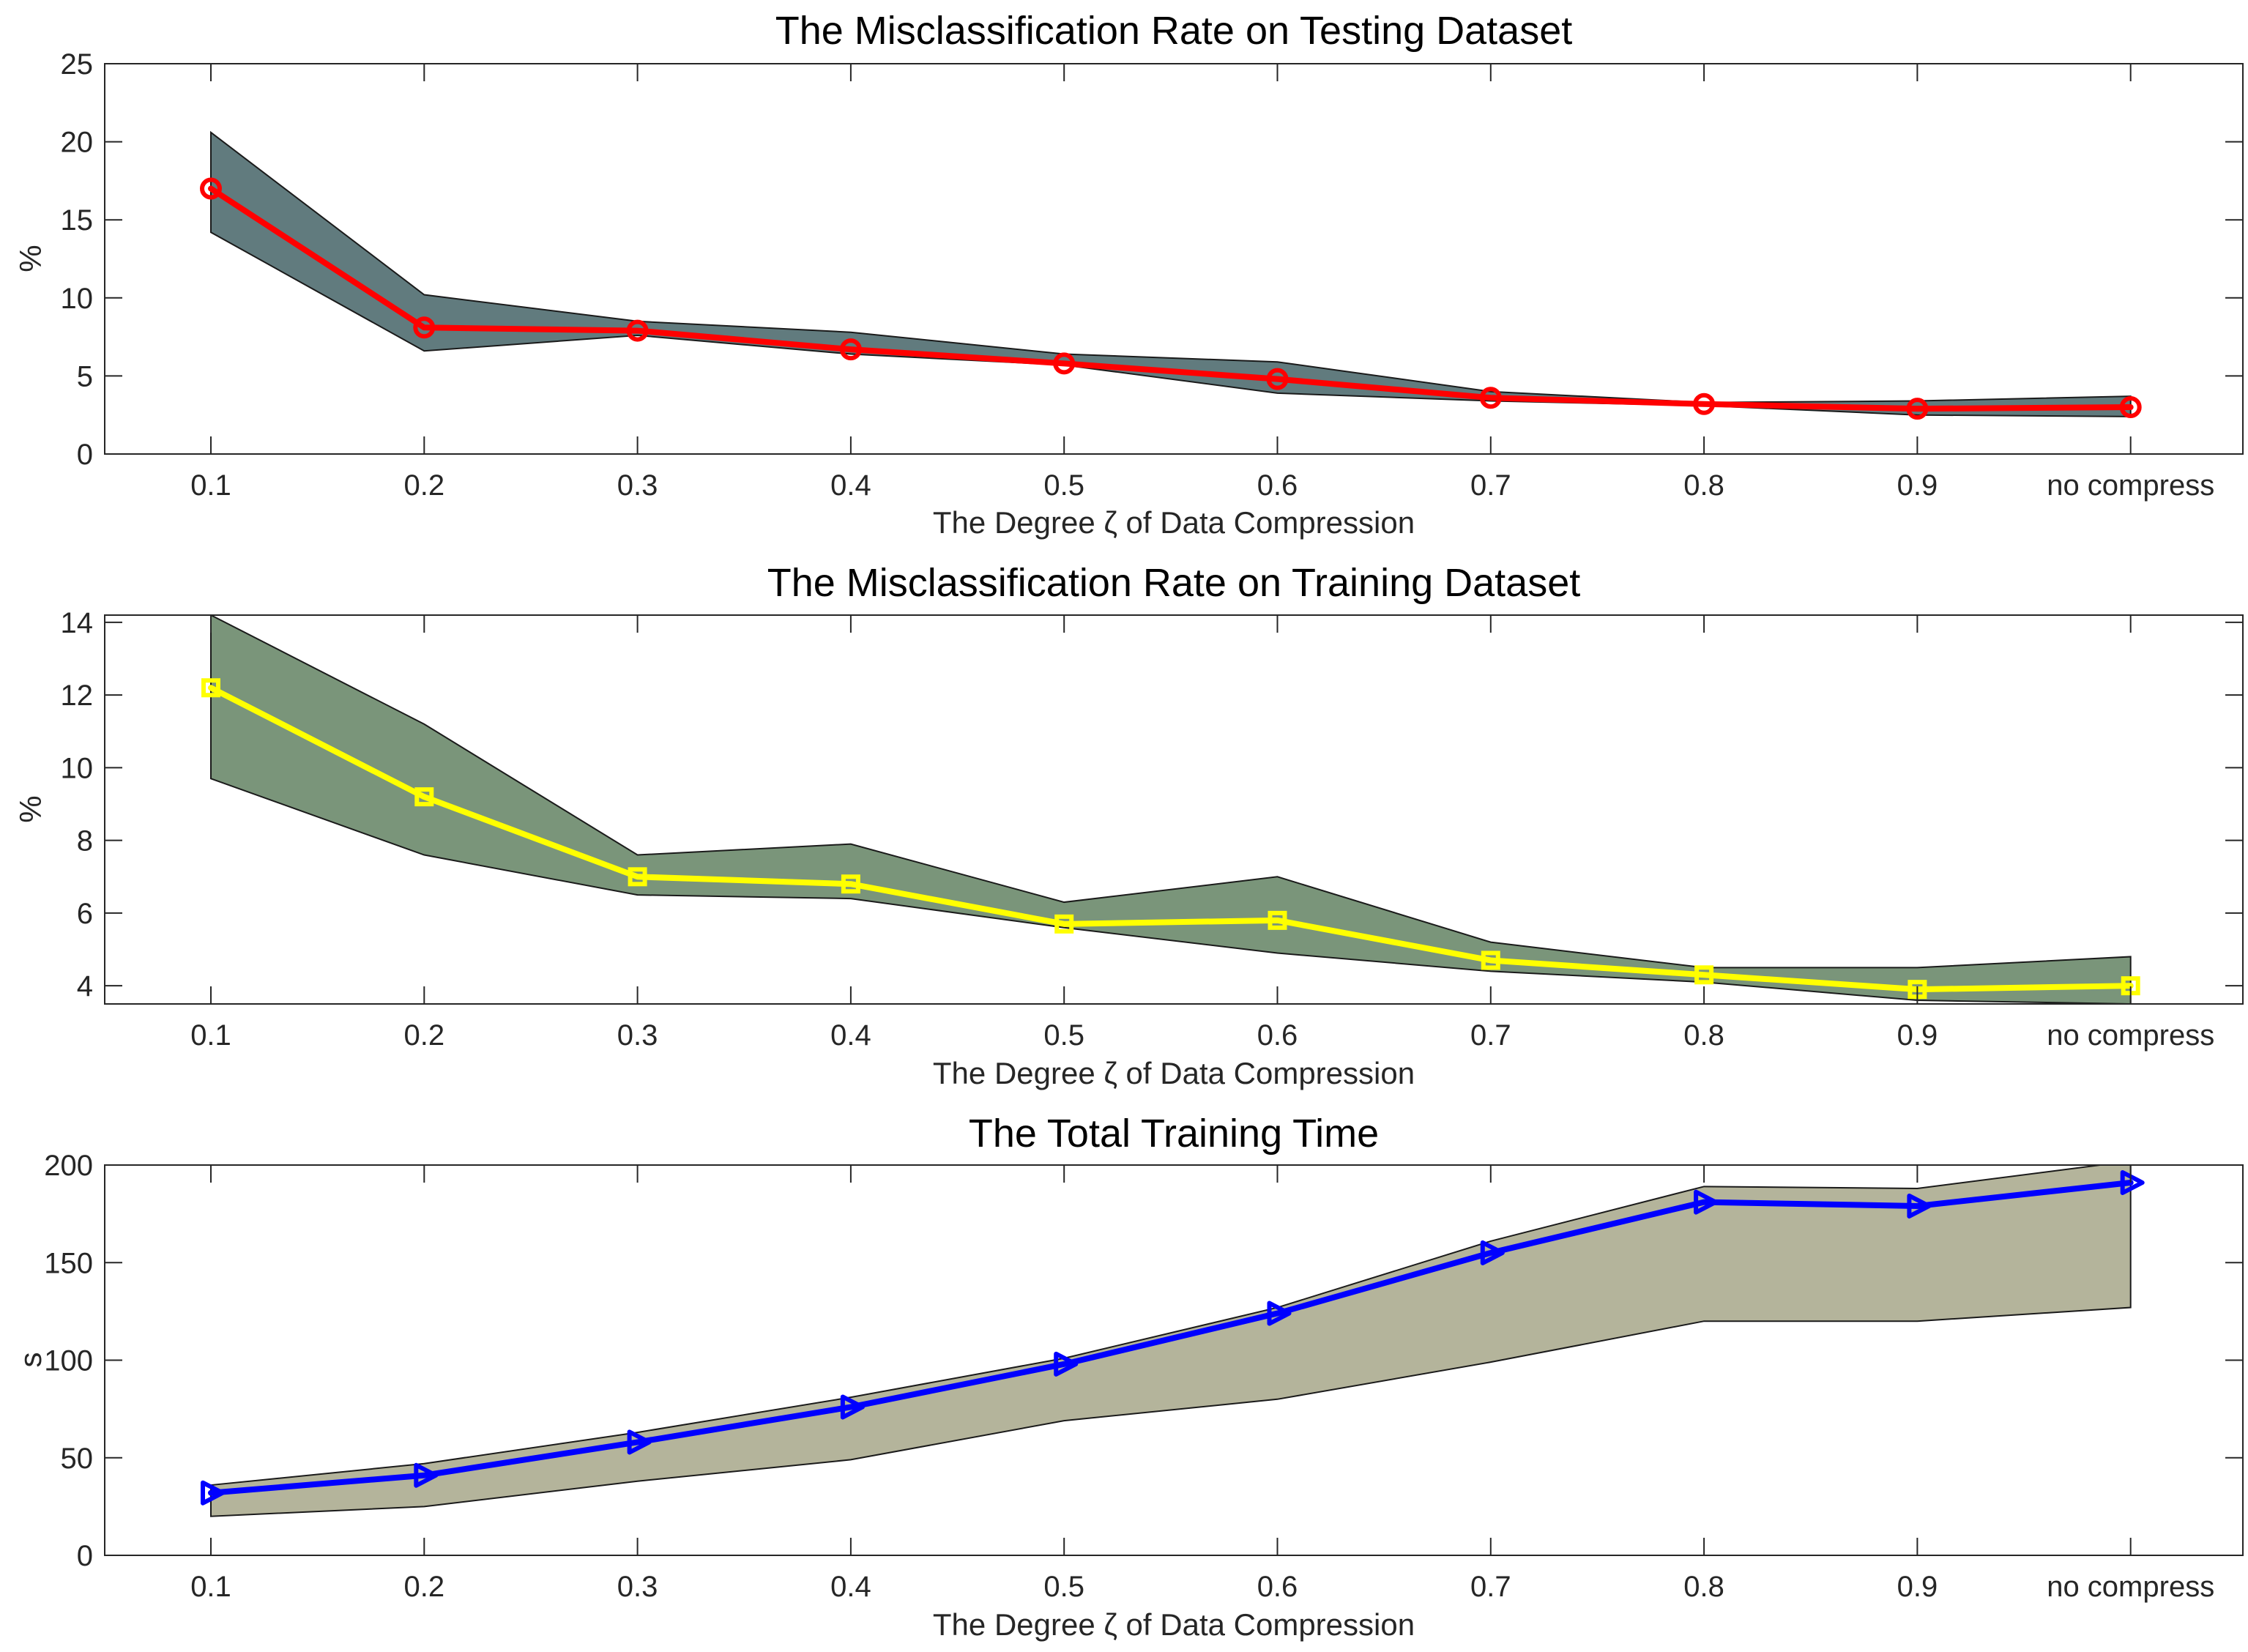  Describe the element at coordinates (1174, 1134) in the screenshot. I see `chart-title: The Total Training Time` at that location.